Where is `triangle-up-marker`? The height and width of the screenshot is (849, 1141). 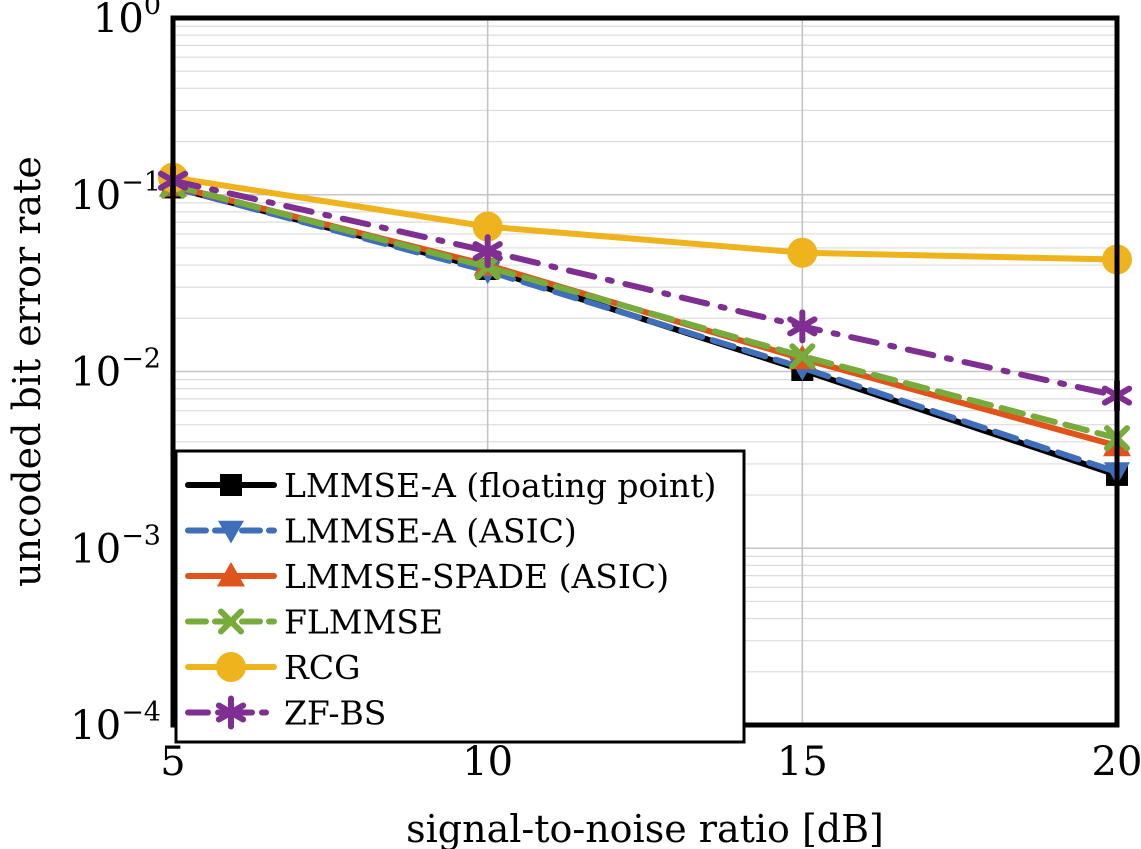 triangle-up-marker is located at coordinates (231, 574).